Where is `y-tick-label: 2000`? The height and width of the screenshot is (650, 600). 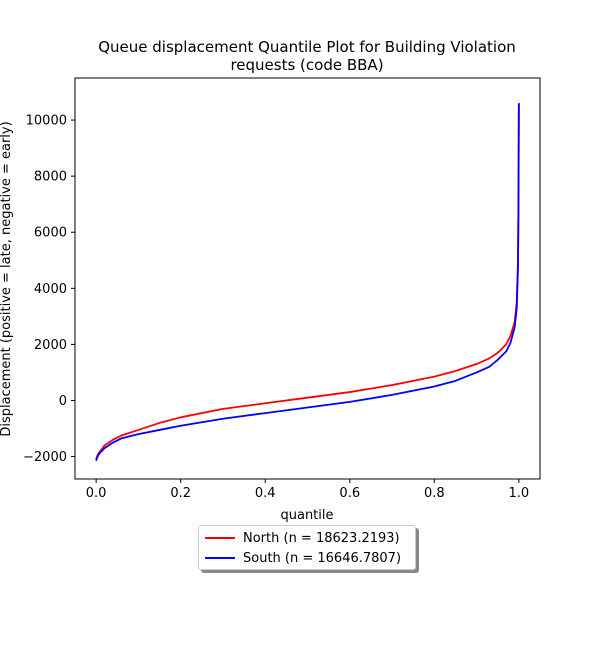 y-tick-label: 2000 is located at coordinates (50, 345).